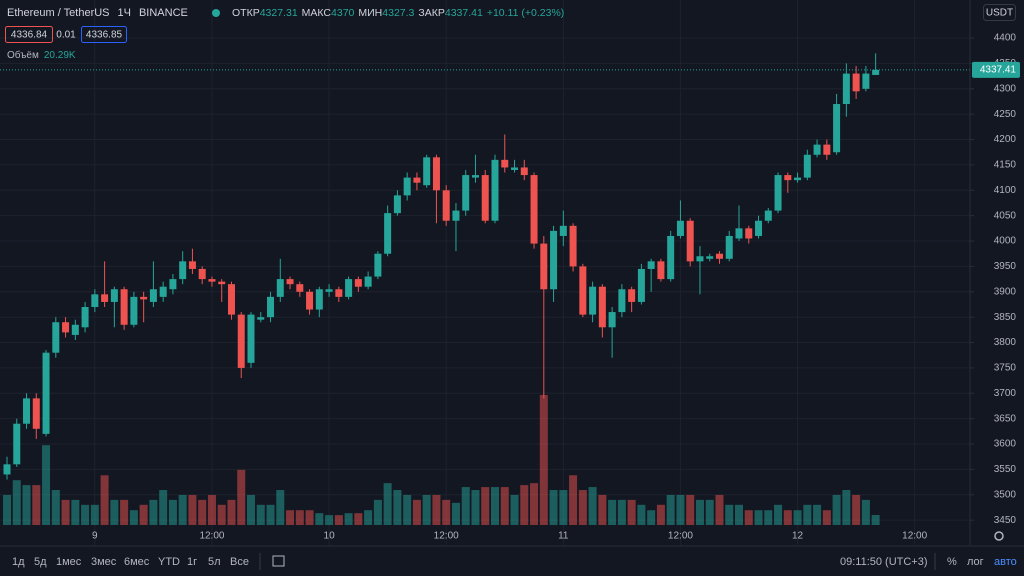 Image resolution: width=1024 pixels, height=576 pixels. What do you see at coordinates (1005, 215) in the screenshot?
I see `y-tick-label: 4050` at bounding box center [1005, 215].